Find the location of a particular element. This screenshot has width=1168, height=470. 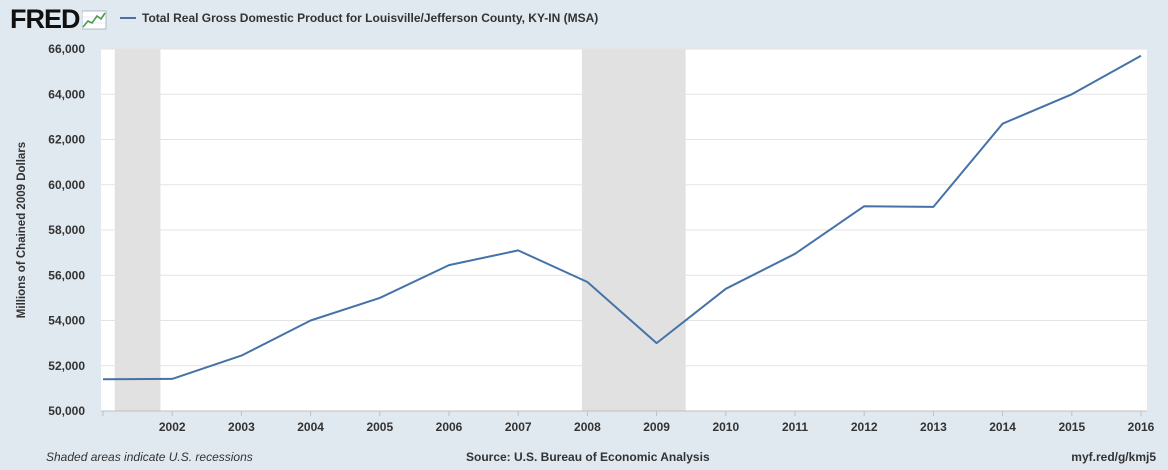

x-tick-label: 2008 is located at coordinates (587, 427).